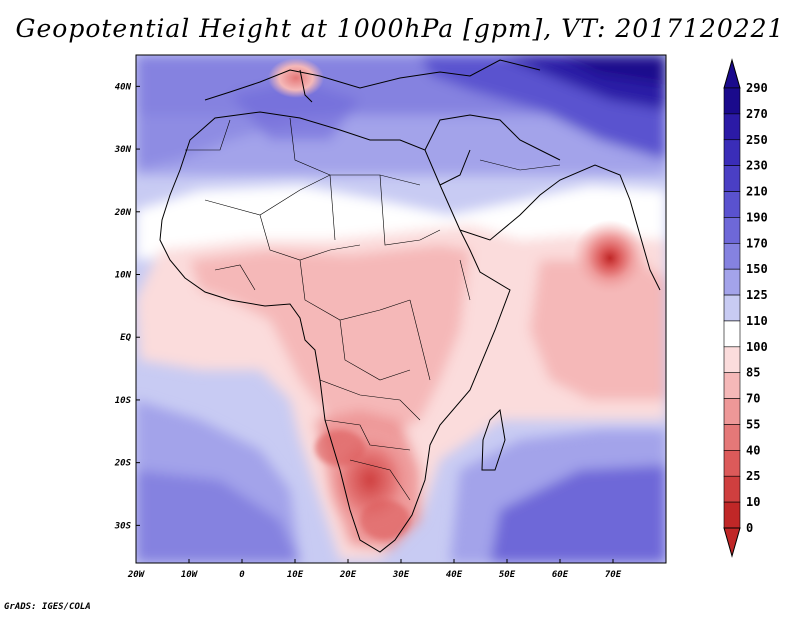 The width and height of the screenshot is (800, 618). Describe the element at coordinates (757, 321) in the screenshot. I see `colorbar-label: 110` at that location.